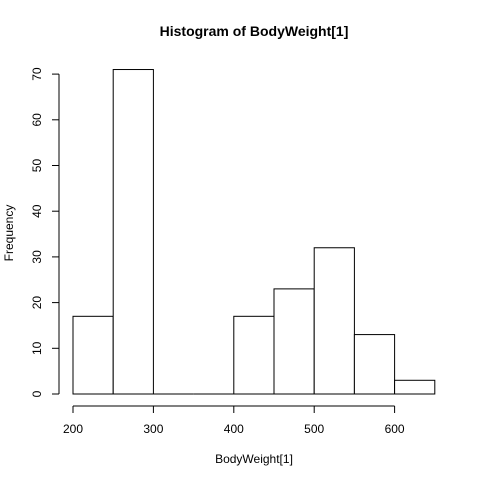 Image resolution: width=480 pixels, height=480 pixels. What do you see at coordinates (73, 429) in the screenshot?
I see `x-tick-label-200: 200` at bounding box center [73, 429].